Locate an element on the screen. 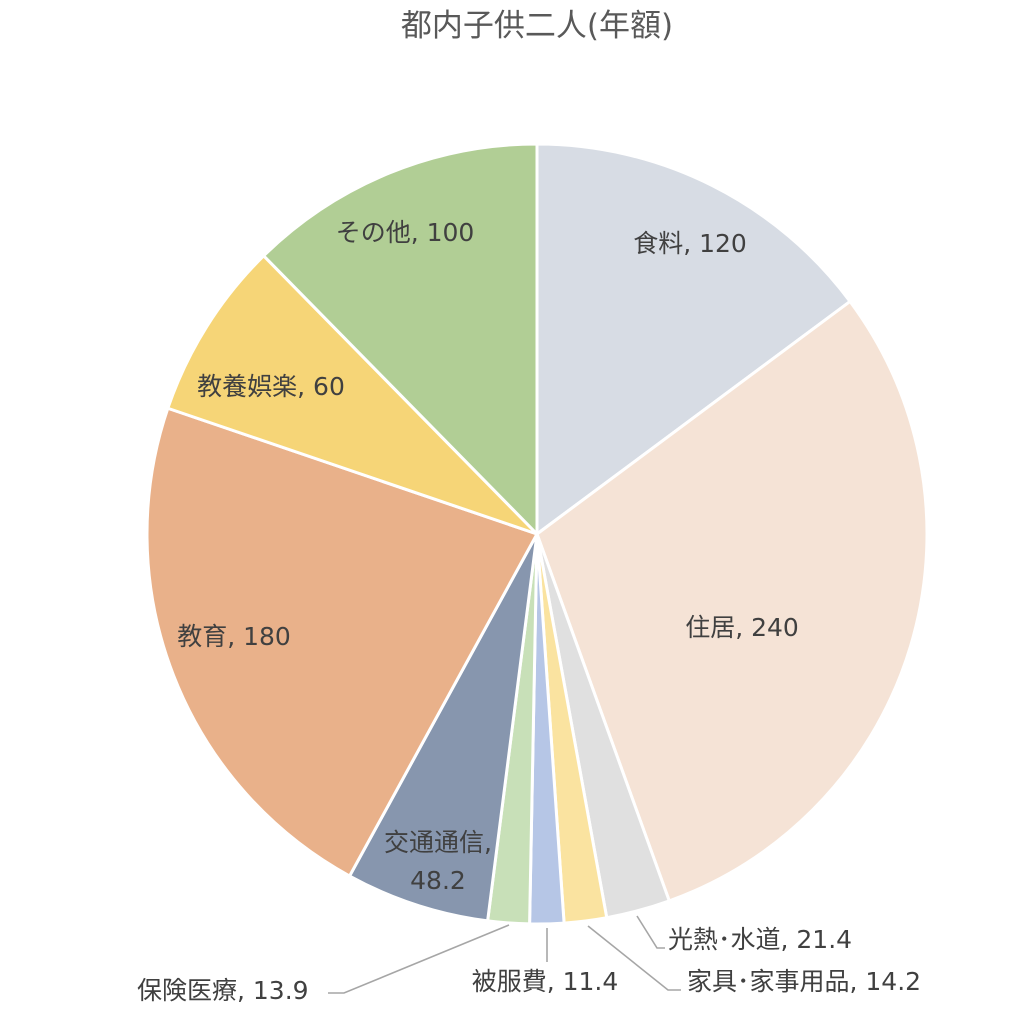 This screenshot has width=1036, height=1012. leader-lines is located at coordinates (504, 954).